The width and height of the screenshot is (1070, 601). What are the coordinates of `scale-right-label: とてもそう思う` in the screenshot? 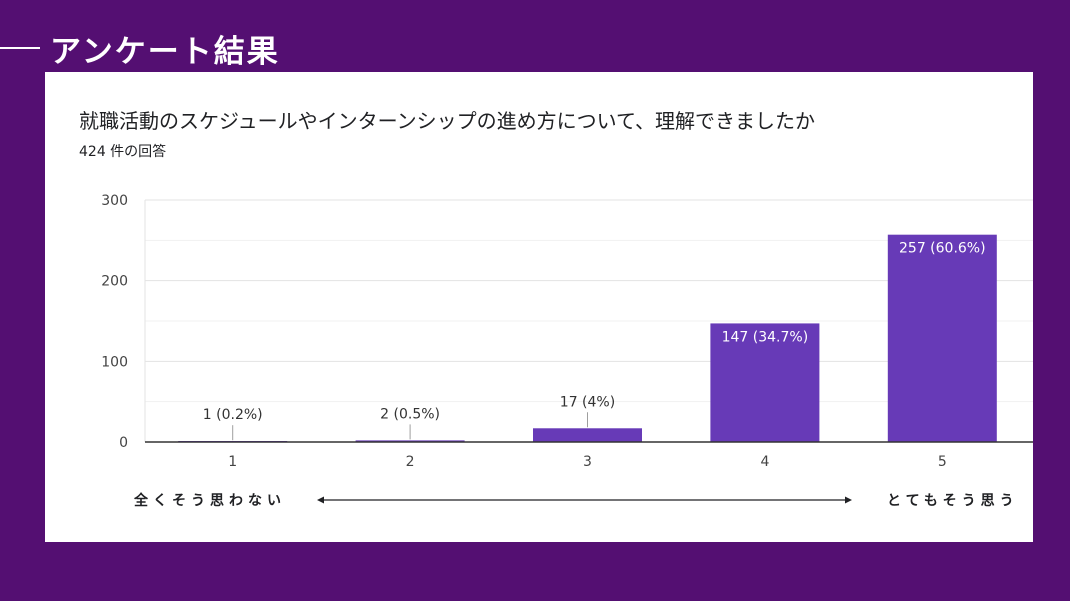 It's located at (953, 501).